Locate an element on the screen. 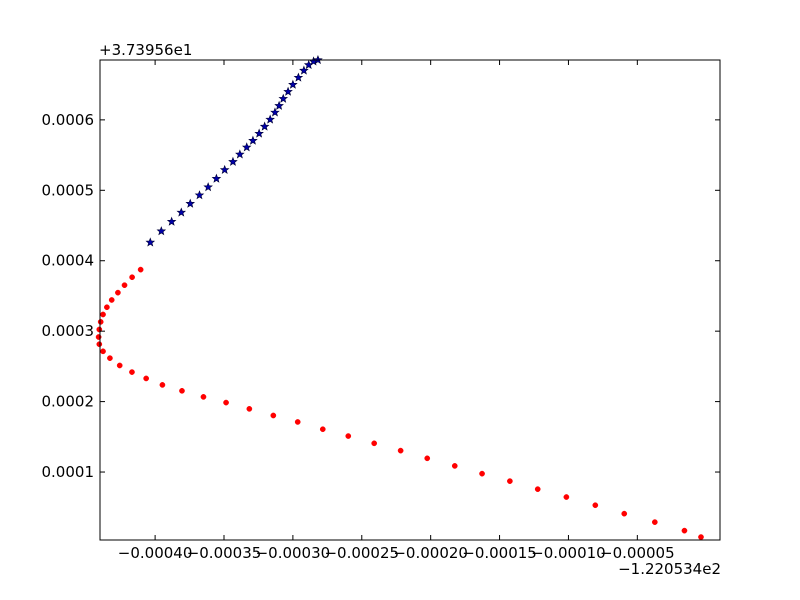 This screenshot has height=600, width=800. x-tick-label: −0.00015 is located at coordinates (499, 553).